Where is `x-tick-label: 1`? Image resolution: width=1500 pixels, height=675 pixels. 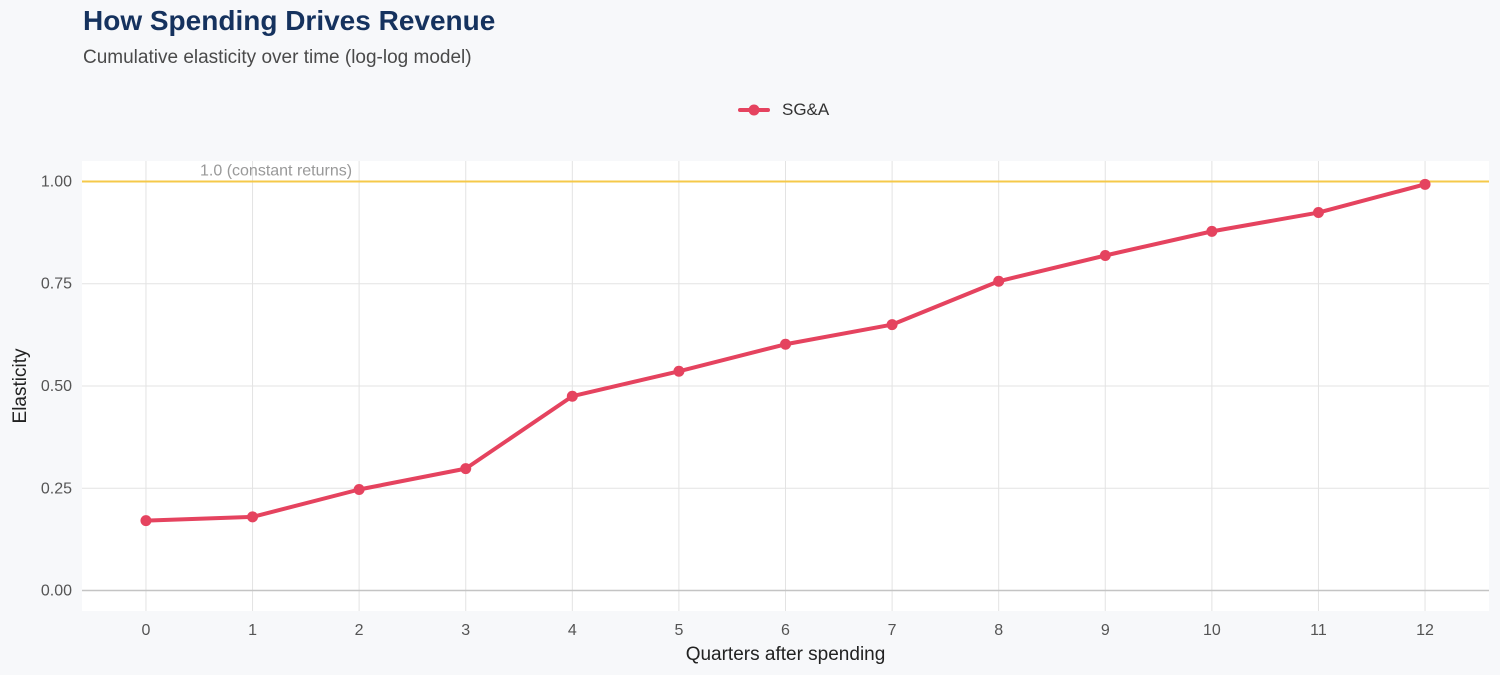 x-tick-label: 1 is located at coordinates (252, 630).